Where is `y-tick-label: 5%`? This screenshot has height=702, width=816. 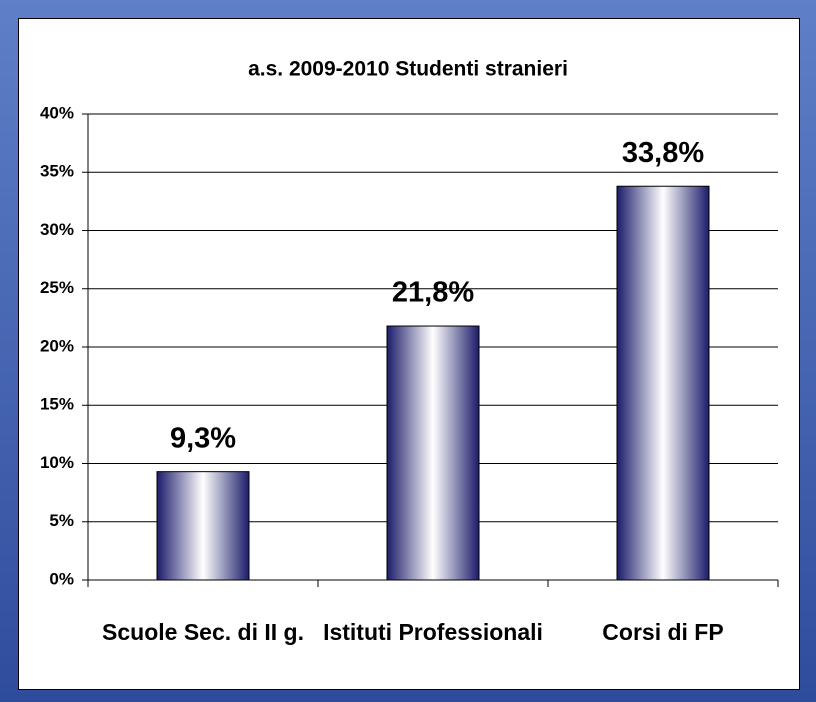 y-tick-label: 5% is located at coordinates (61, 520).